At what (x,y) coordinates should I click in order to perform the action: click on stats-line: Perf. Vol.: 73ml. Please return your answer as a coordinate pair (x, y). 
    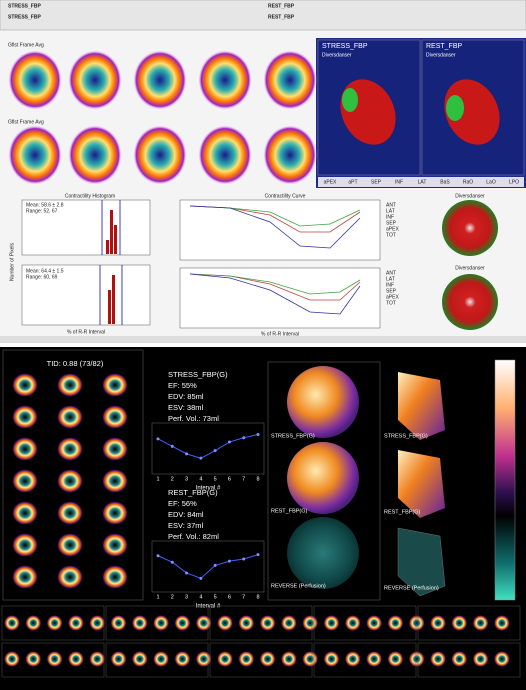
    Looking at the image, I should click on (193, 418).